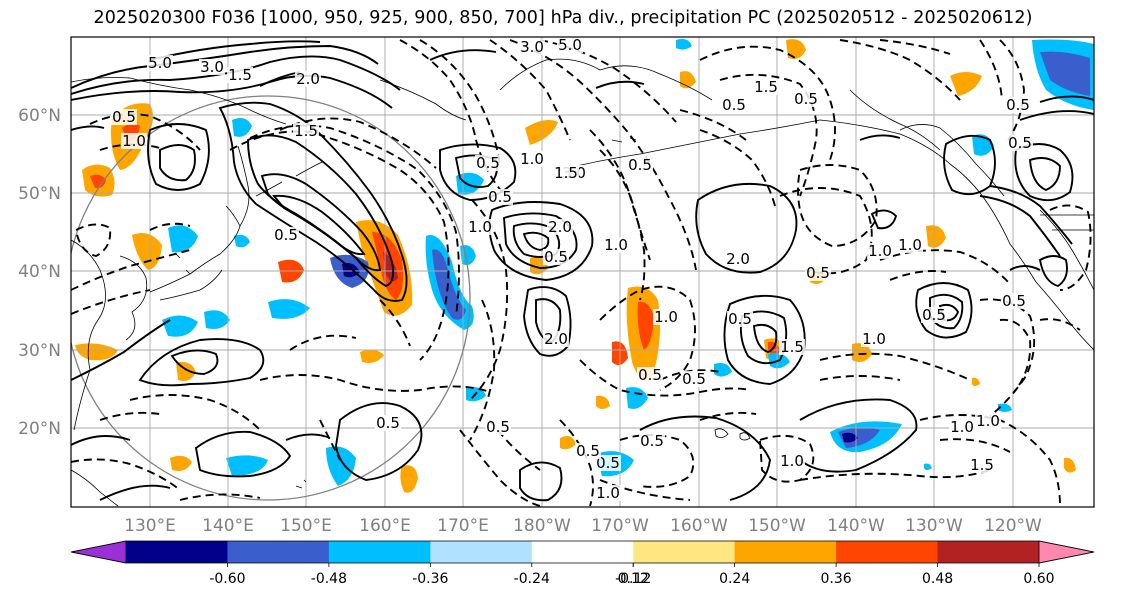 The height and width of the screenshot is (601, 1126). I want to click on lon-label: 130°E, so click(150, 526).